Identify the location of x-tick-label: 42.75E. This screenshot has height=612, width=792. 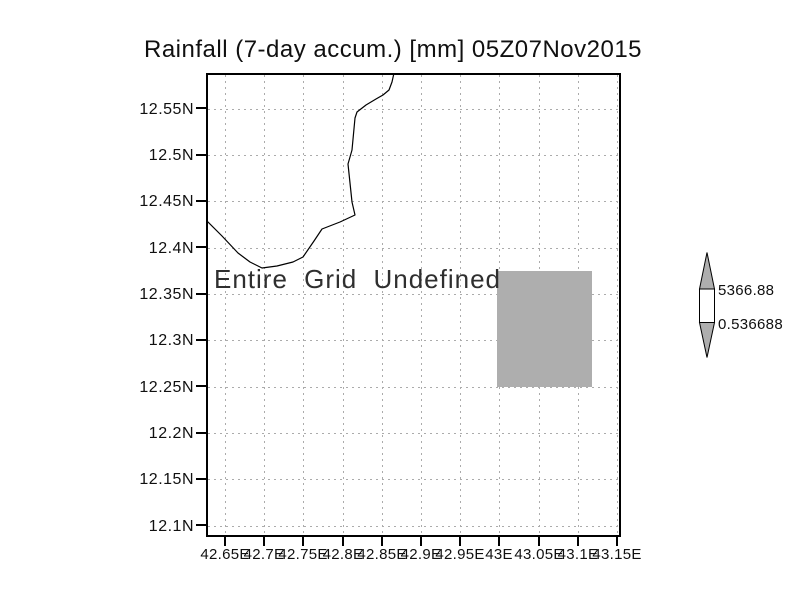
(303, 554).